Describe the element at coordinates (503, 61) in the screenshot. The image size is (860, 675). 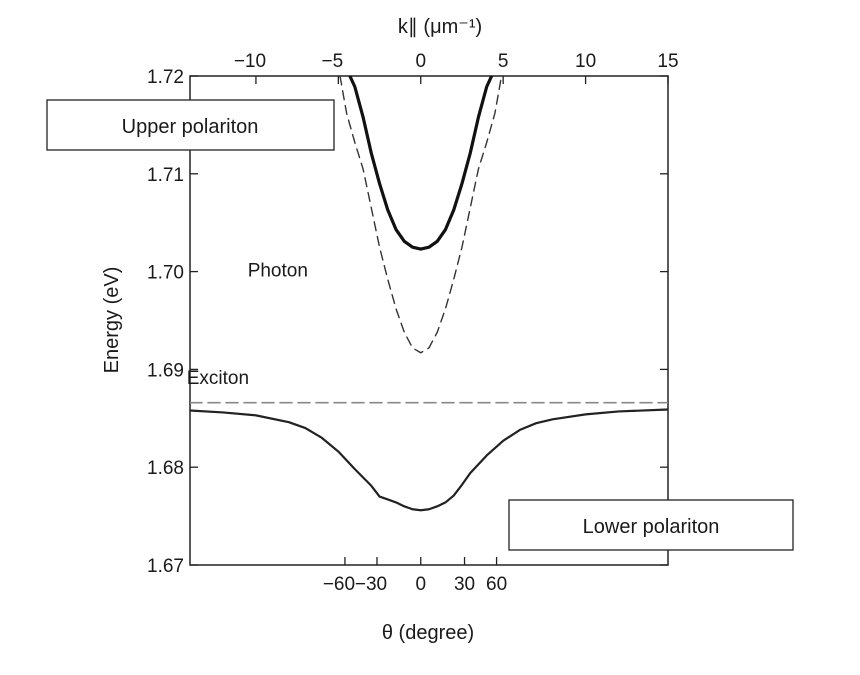
I see `x-top-tick-label: 5` at that location.